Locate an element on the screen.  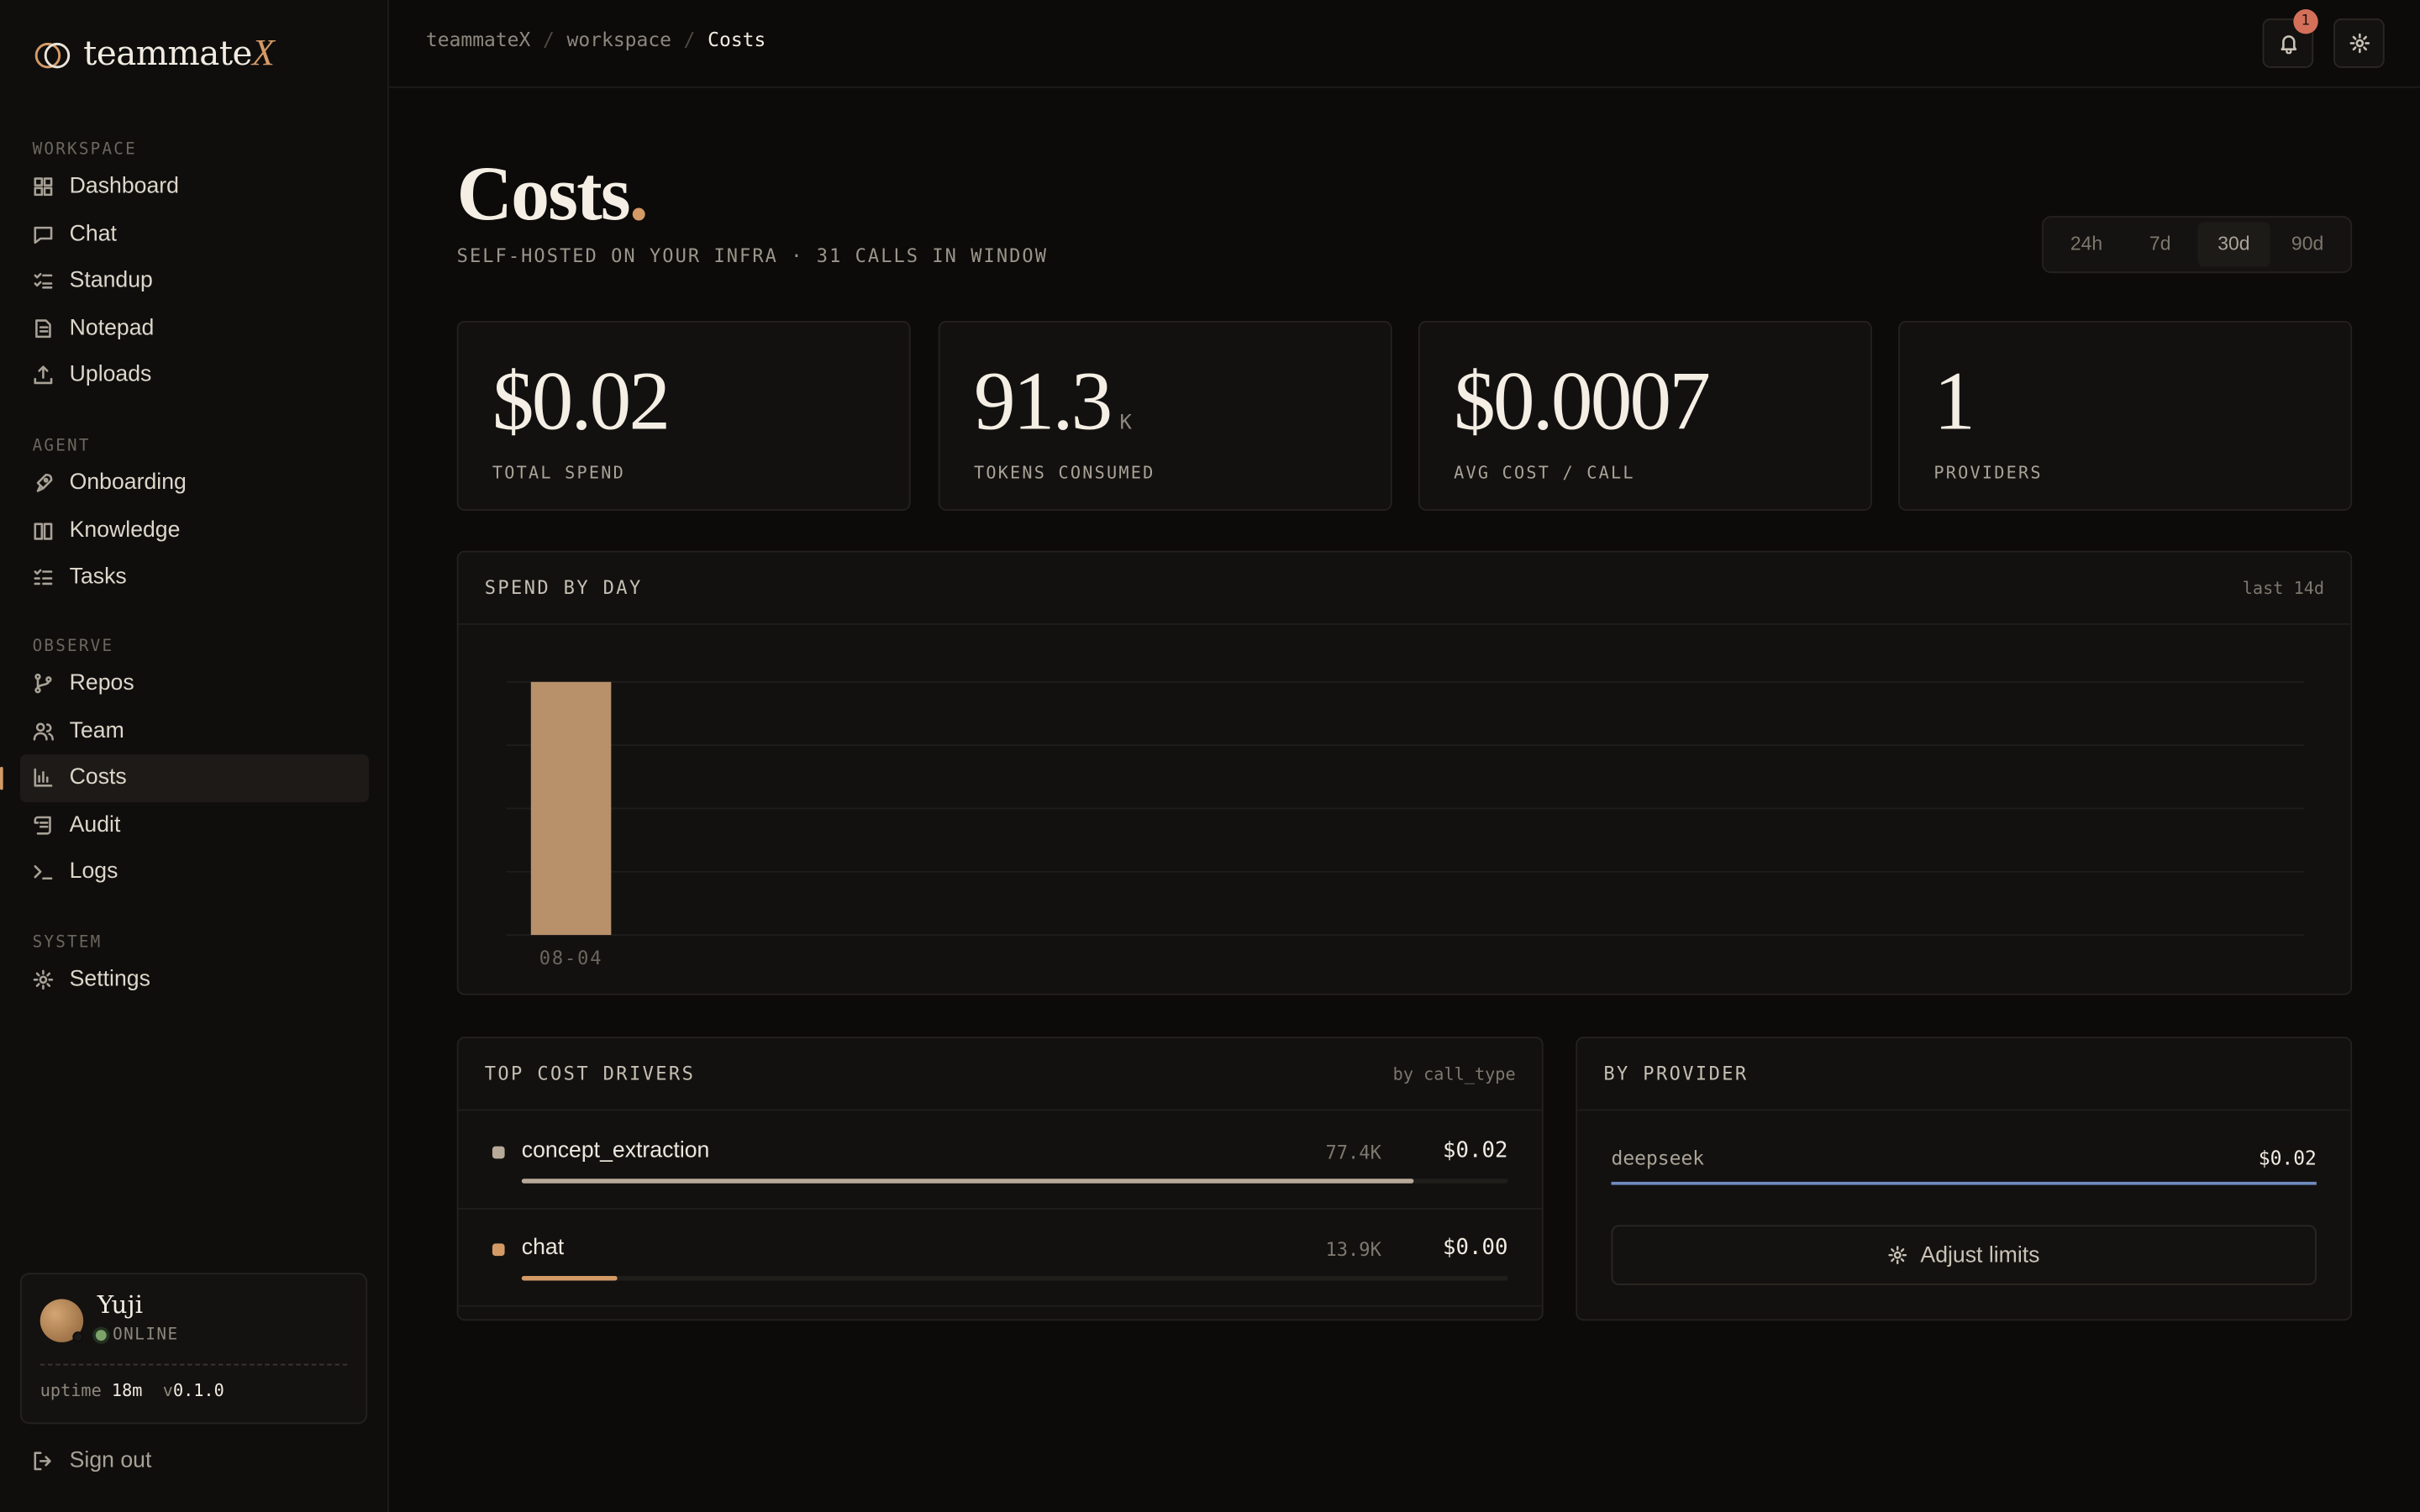
driver-row: chat 13.9K $0.00 is located at coordinates (1000, 1258).